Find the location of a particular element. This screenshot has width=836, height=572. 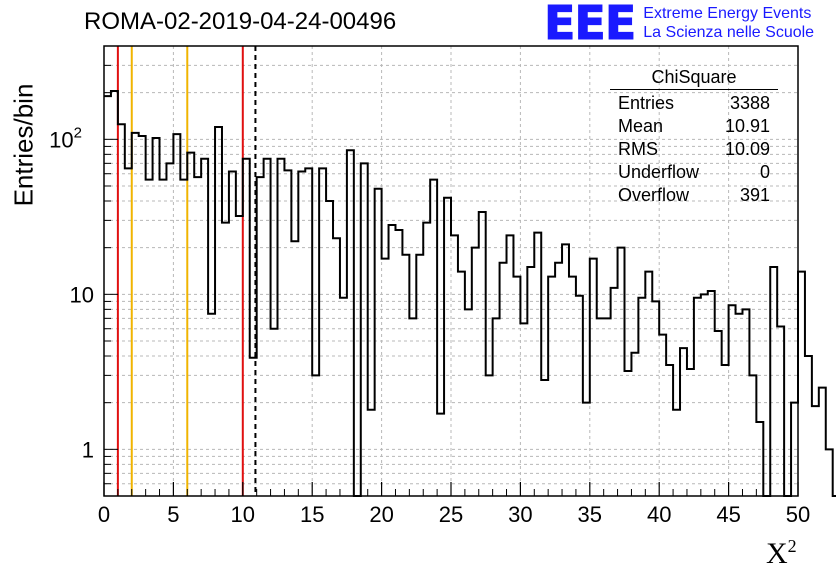

stats-row: Underflow 0 is located at coordinates (694, 172).